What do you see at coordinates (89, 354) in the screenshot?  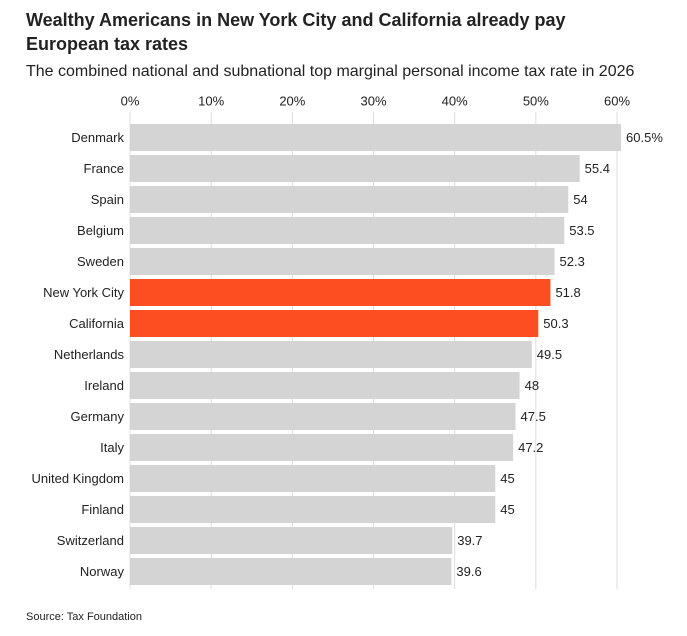 I see `y-tick-label: Netherlands` at bounding box center [89, 354].